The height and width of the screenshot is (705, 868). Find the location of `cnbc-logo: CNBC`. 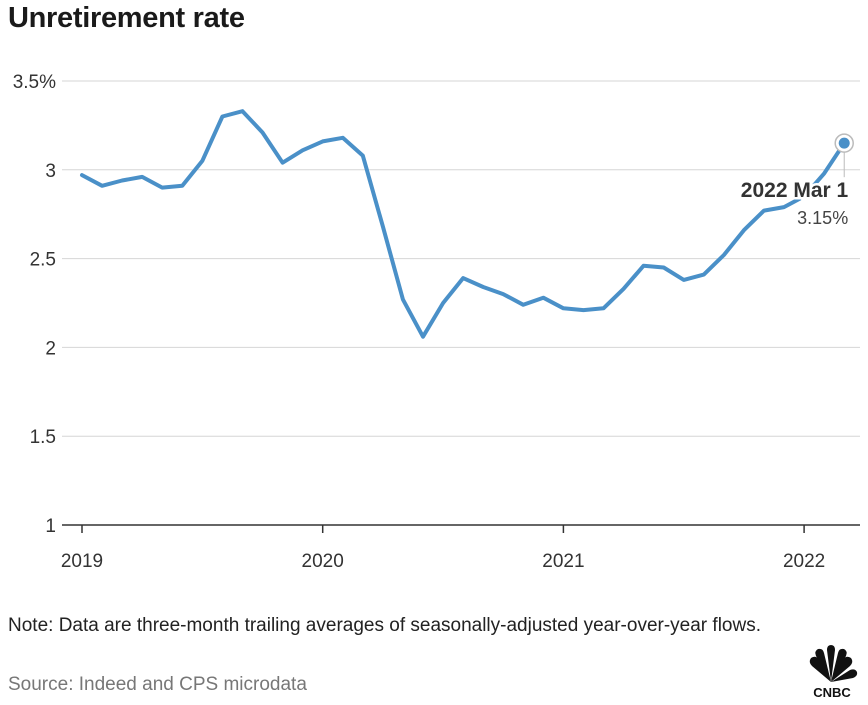

cnbc-logo: CNBC is located at coordinates (832, 672).